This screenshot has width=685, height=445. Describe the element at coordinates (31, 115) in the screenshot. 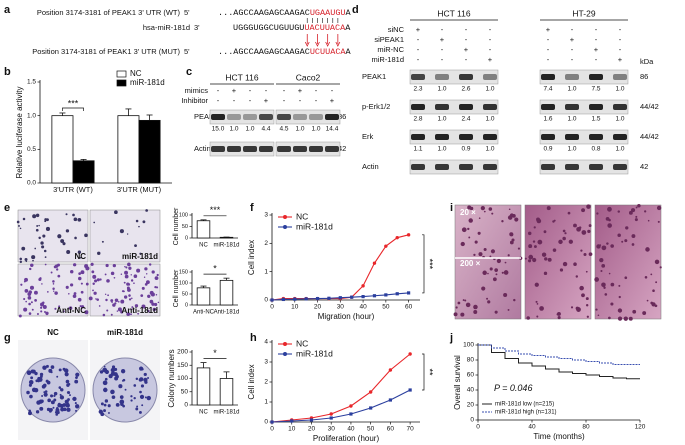

I see `y-tick-label: 1.0` at that location.